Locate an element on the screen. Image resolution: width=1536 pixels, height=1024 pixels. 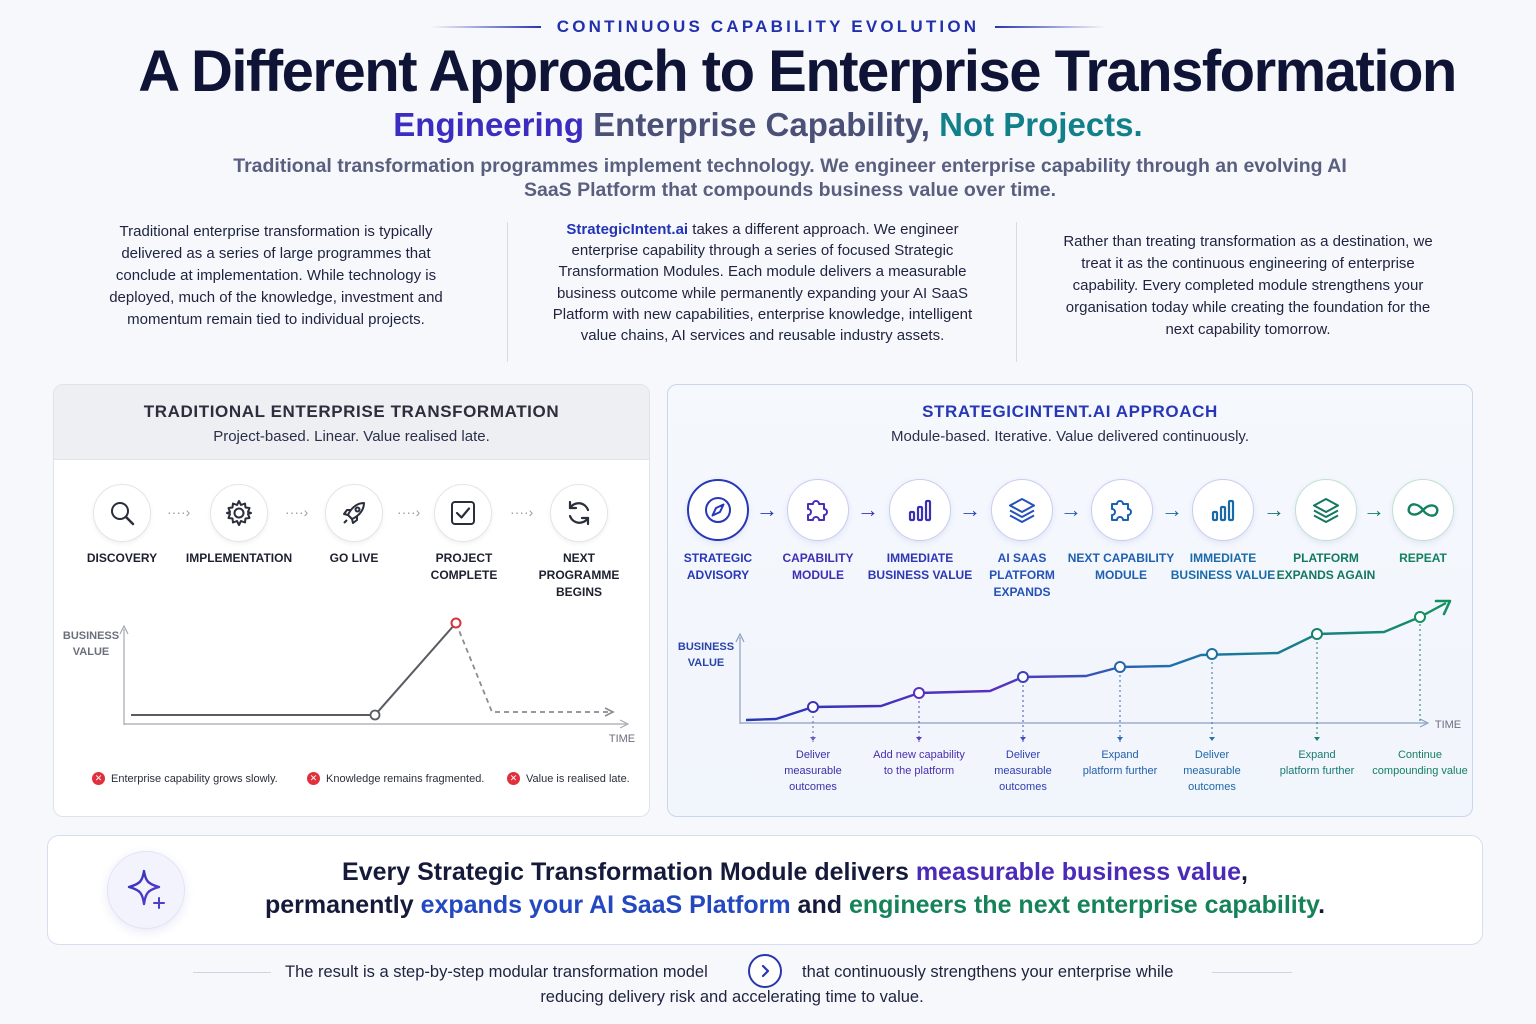
eyebrow-text: CONTINUOUS CAPABILITY EVOLUTION is located at coordinates (768, 26).